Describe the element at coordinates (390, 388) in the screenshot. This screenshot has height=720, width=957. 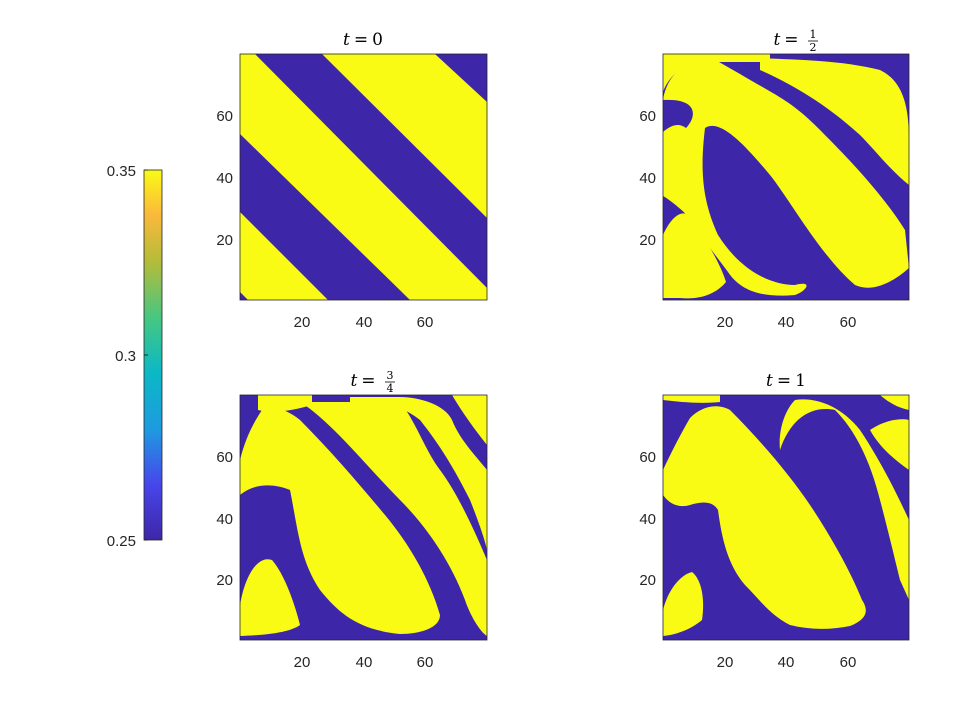
I see `fraction-denominator: 4` at that location.